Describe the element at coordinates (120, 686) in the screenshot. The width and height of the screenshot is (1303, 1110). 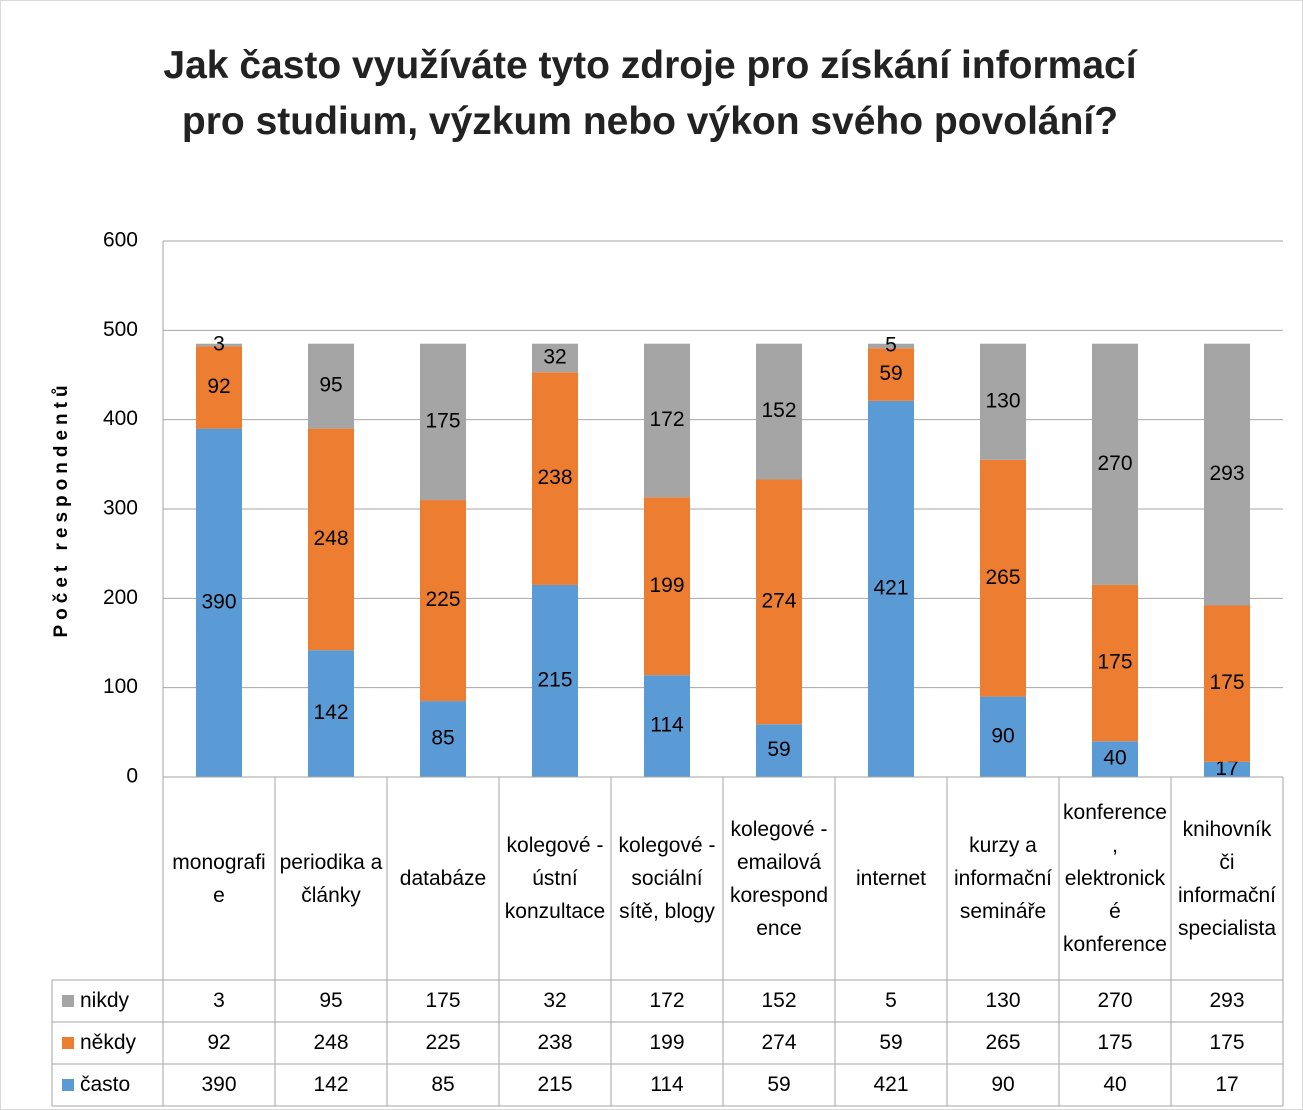
I see `y-tick-label: 100` at that location.